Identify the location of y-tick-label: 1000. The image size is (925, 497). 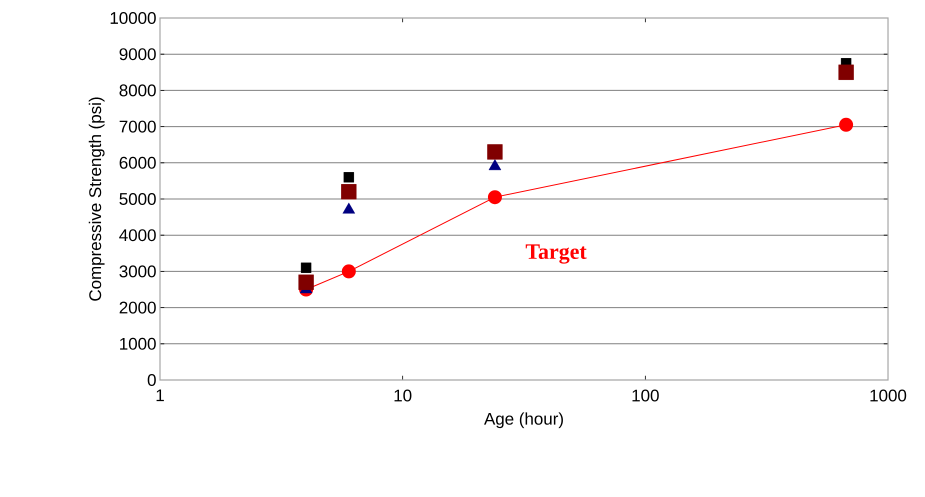
(138, 344).